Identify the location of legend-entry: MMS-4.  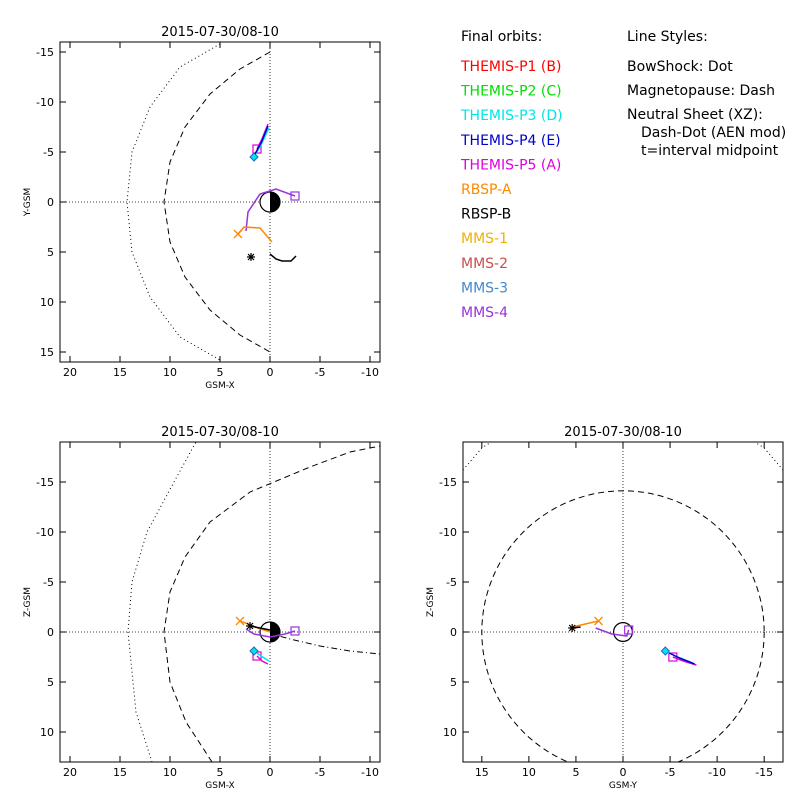
(484, 313).